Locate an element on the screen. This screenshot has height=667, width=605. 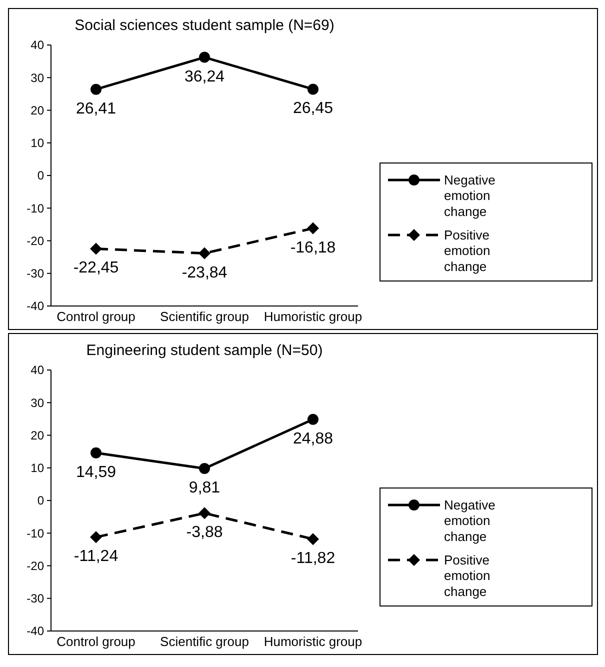
data-label: -23,84 is located at coordinates (205, 273).